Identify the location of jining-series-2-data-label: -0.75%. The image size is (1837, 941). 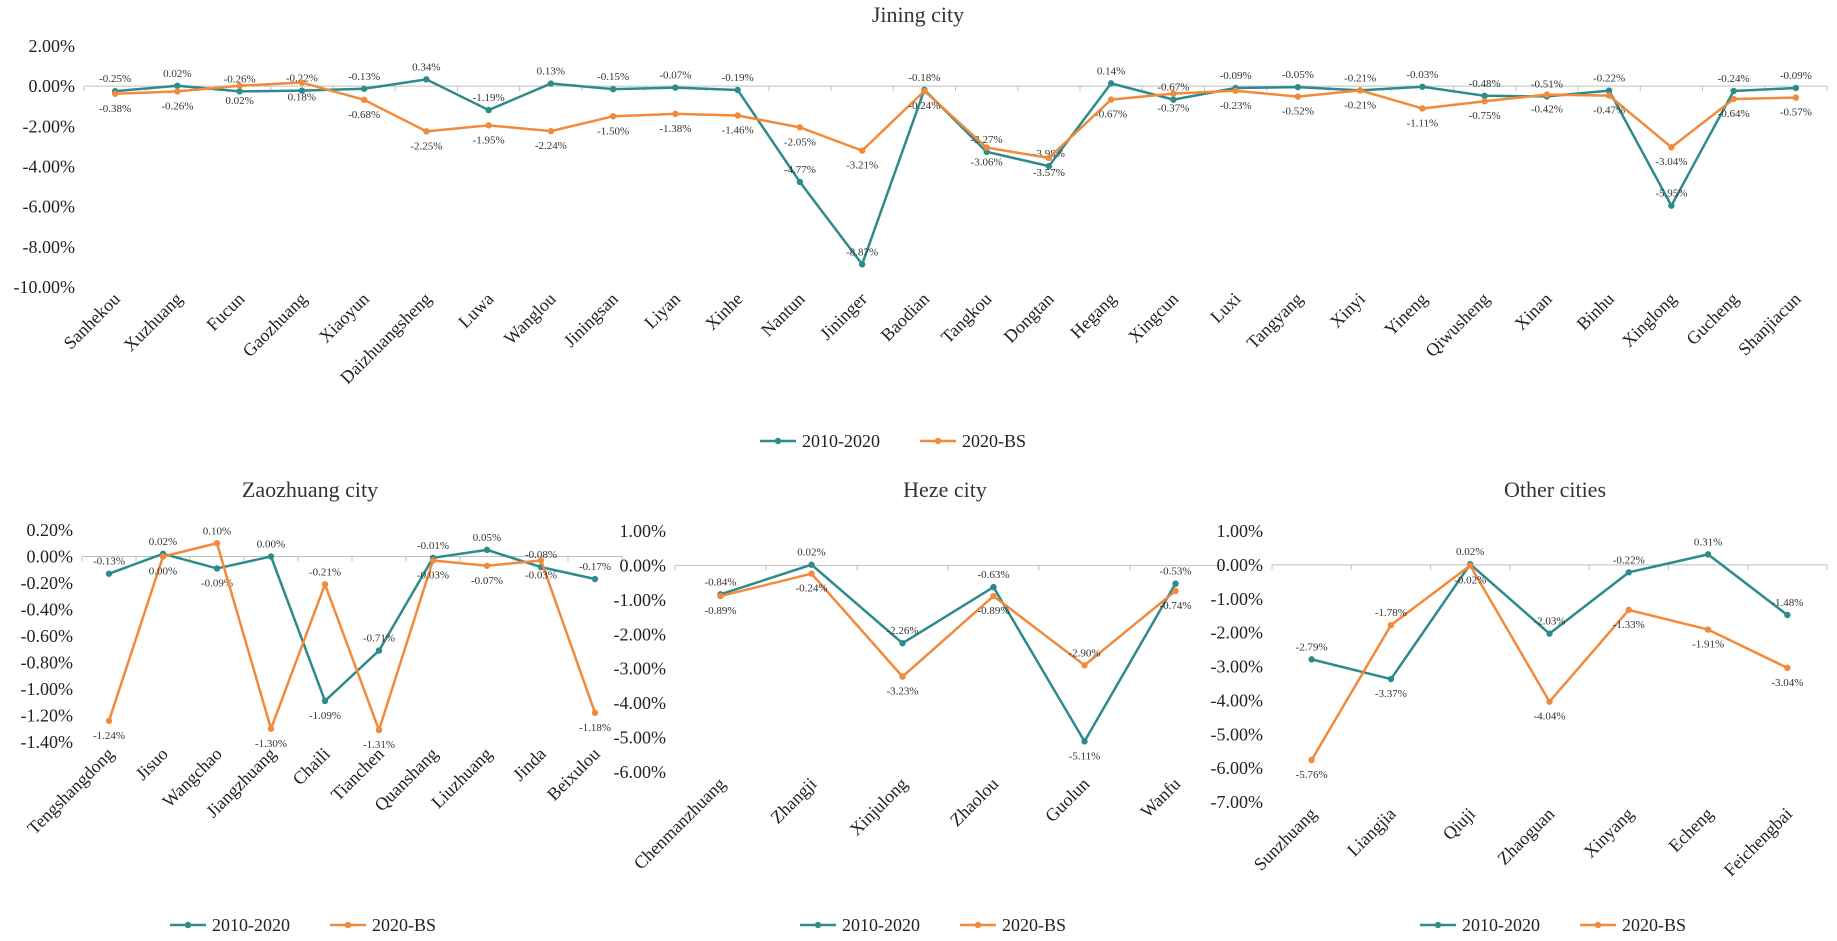
(1485, 116).